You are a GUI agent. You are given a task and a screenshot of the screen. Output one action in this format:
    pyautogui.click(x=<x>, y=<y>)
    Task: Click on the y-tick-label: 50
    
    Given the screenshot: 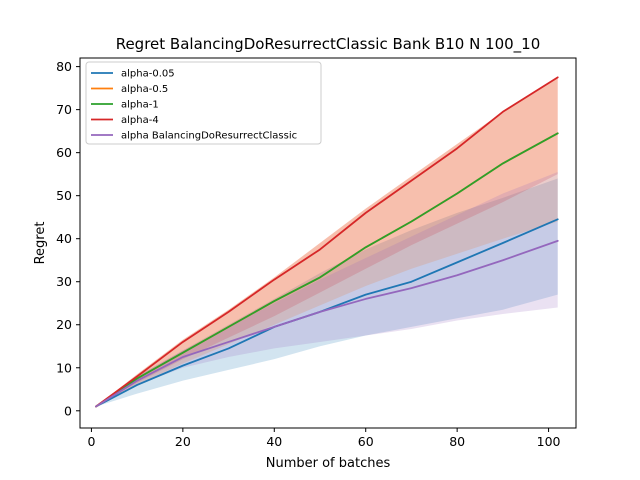 What is the action you would take?
    pyautogui.click(x=64, y=195)
    